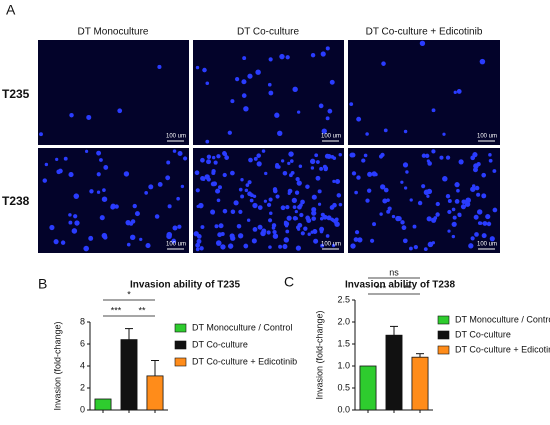  I want to click on legend-label: DT Co-culture + Edicotinib, so click(244, 361).